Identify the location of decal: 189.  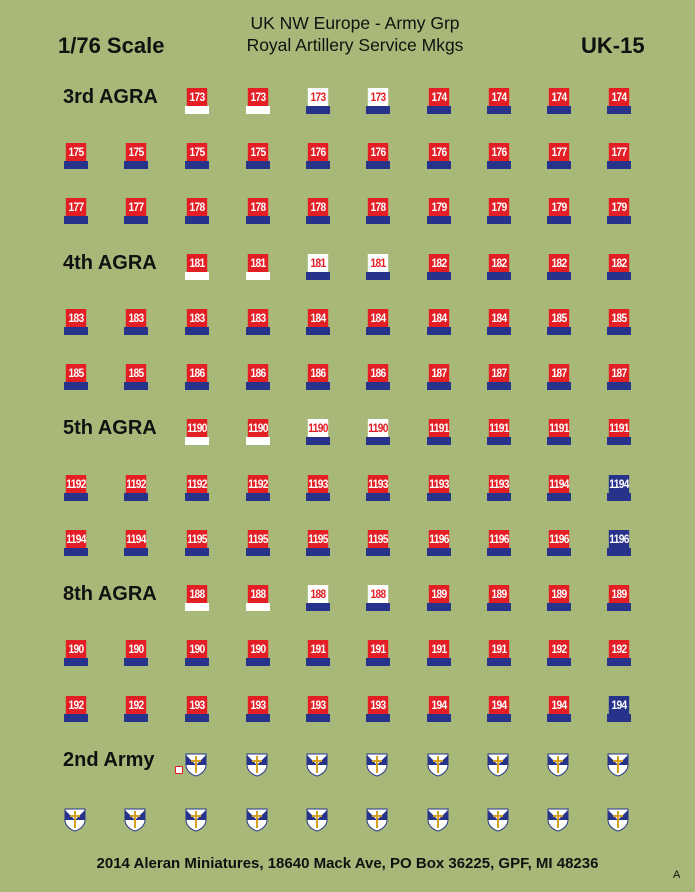
(499, 598).